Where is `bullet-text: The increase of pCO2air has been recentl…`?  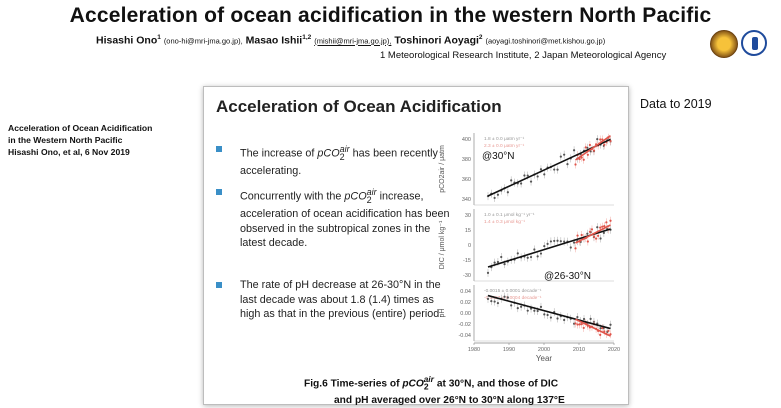
bullet-text: The increase of pCO2air has been recentl… is located at coordinates (339, 161).